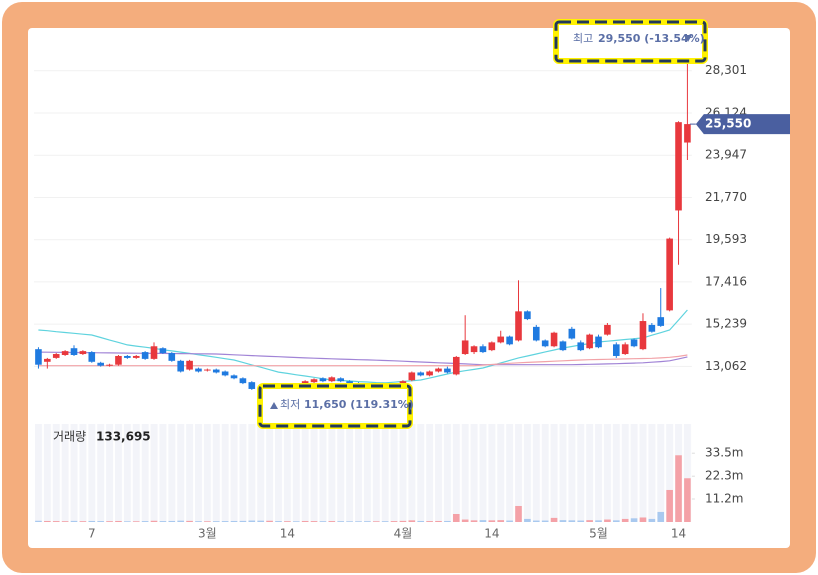 This screenshot has width=818, height=575. I want to click on highlight-dash, so click(335, 406).